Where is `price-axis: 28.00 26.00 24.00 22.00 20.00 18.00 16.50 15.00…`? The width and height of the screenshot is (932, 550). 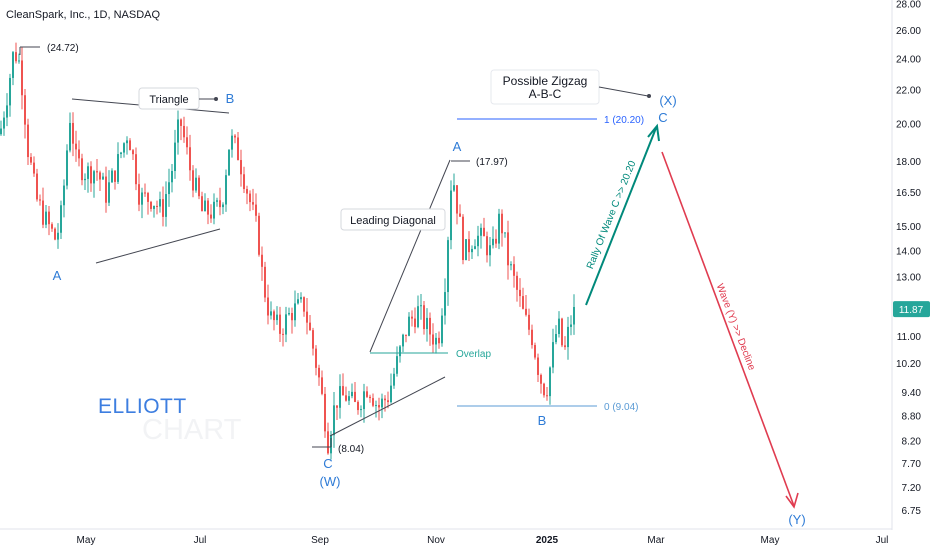
price-axis: 28.00 26.00 24.00 22.00 20.00 18.00 16.50 15.00… is located at coordinates (911, 258).